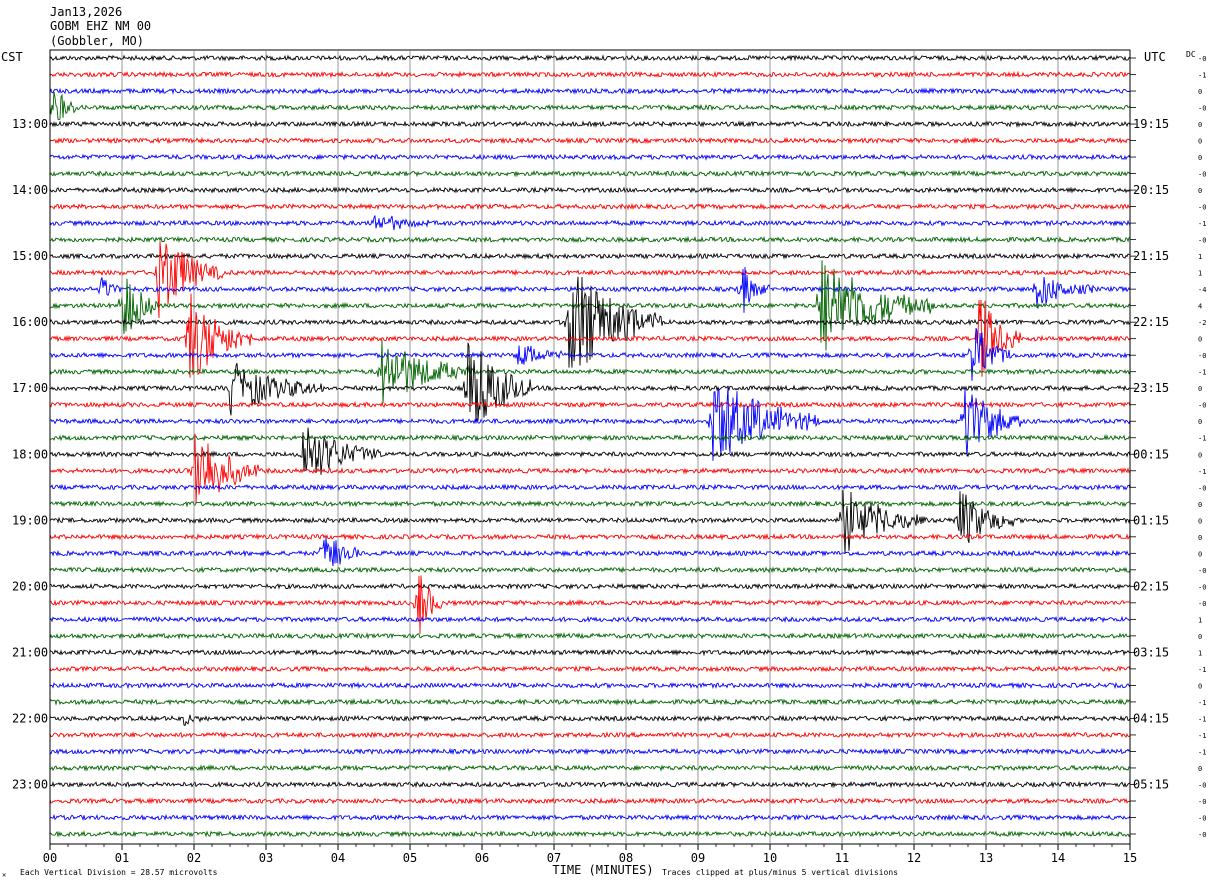  Describe the element at coordinates (1130, 858) in the screenshot. I see `x-tick-label: 15` at that location.